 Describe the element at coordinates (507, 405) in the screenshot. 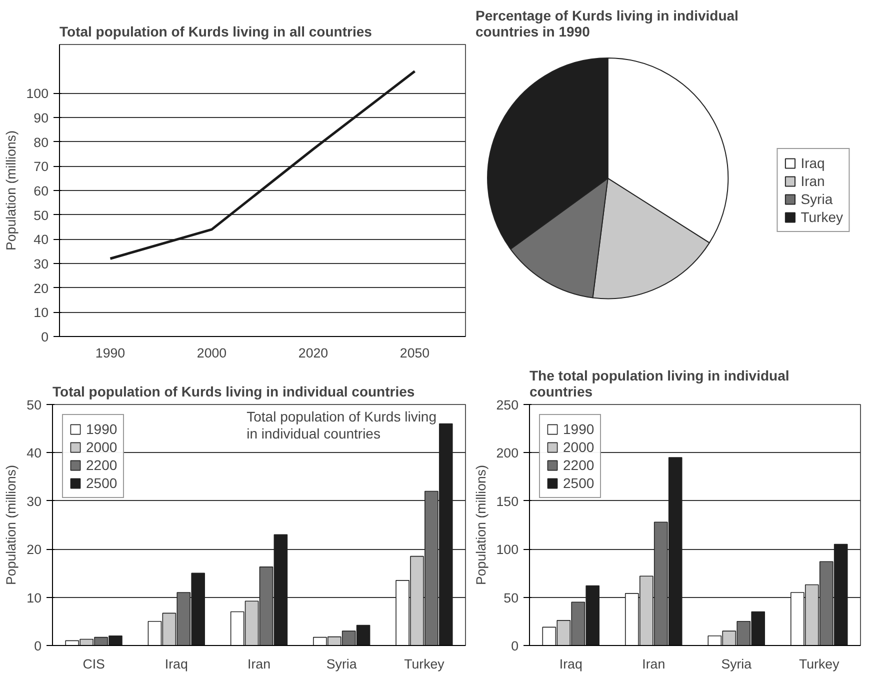

I see `y-tick-label: 250` at that location.